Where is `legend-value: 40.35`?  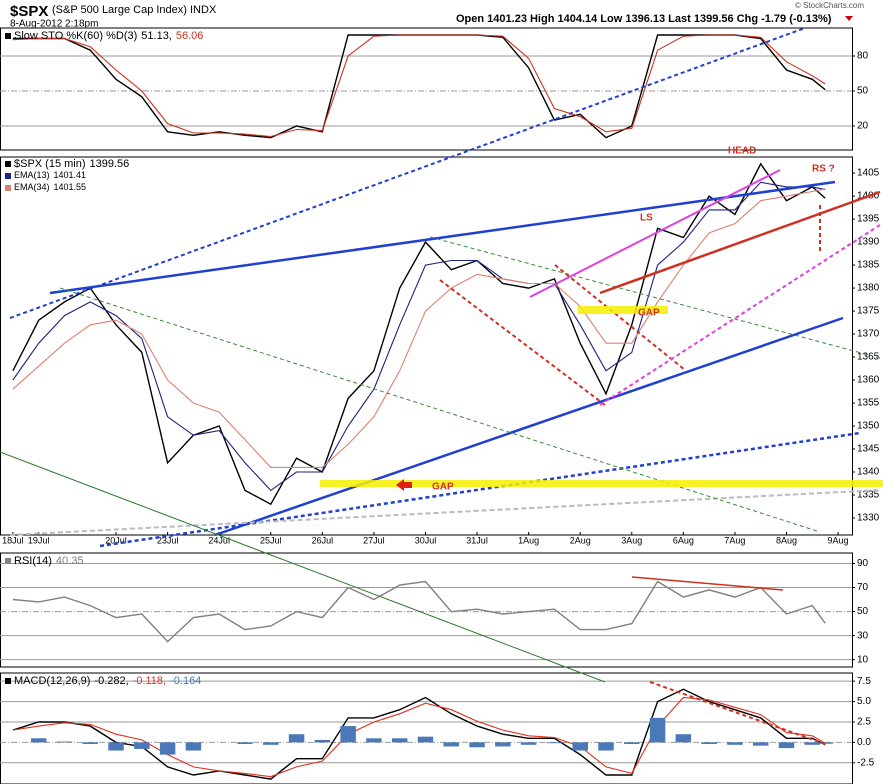 legend-value: 40.35 is located at coordinates (70, 561).